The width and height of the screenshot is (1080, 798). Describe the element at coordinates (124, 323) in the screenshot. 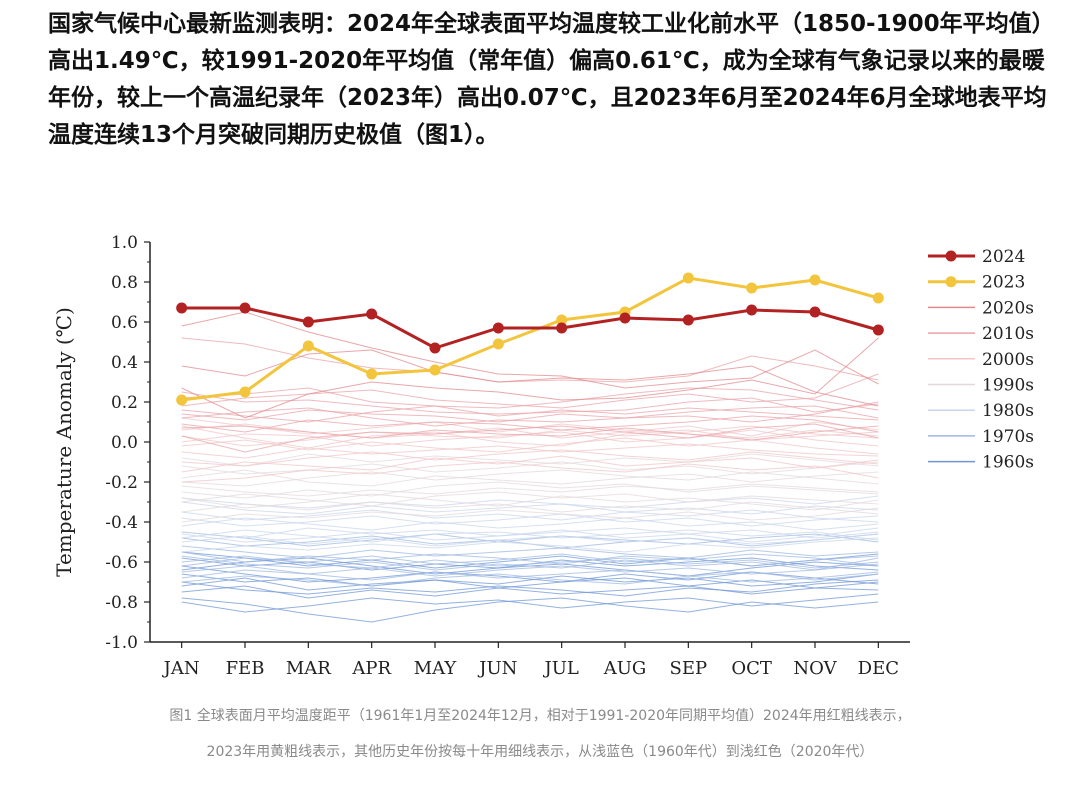

I see `y-tick-label: 0.6` at that location.